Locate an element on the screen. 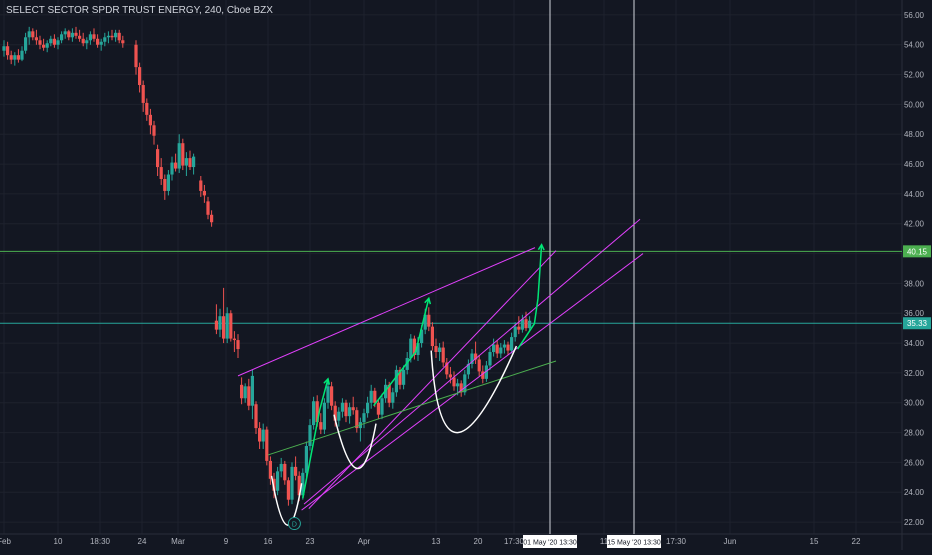 The image size is (932, 555). x-tick-label: 18:30 is located at coordinates (100, 541).